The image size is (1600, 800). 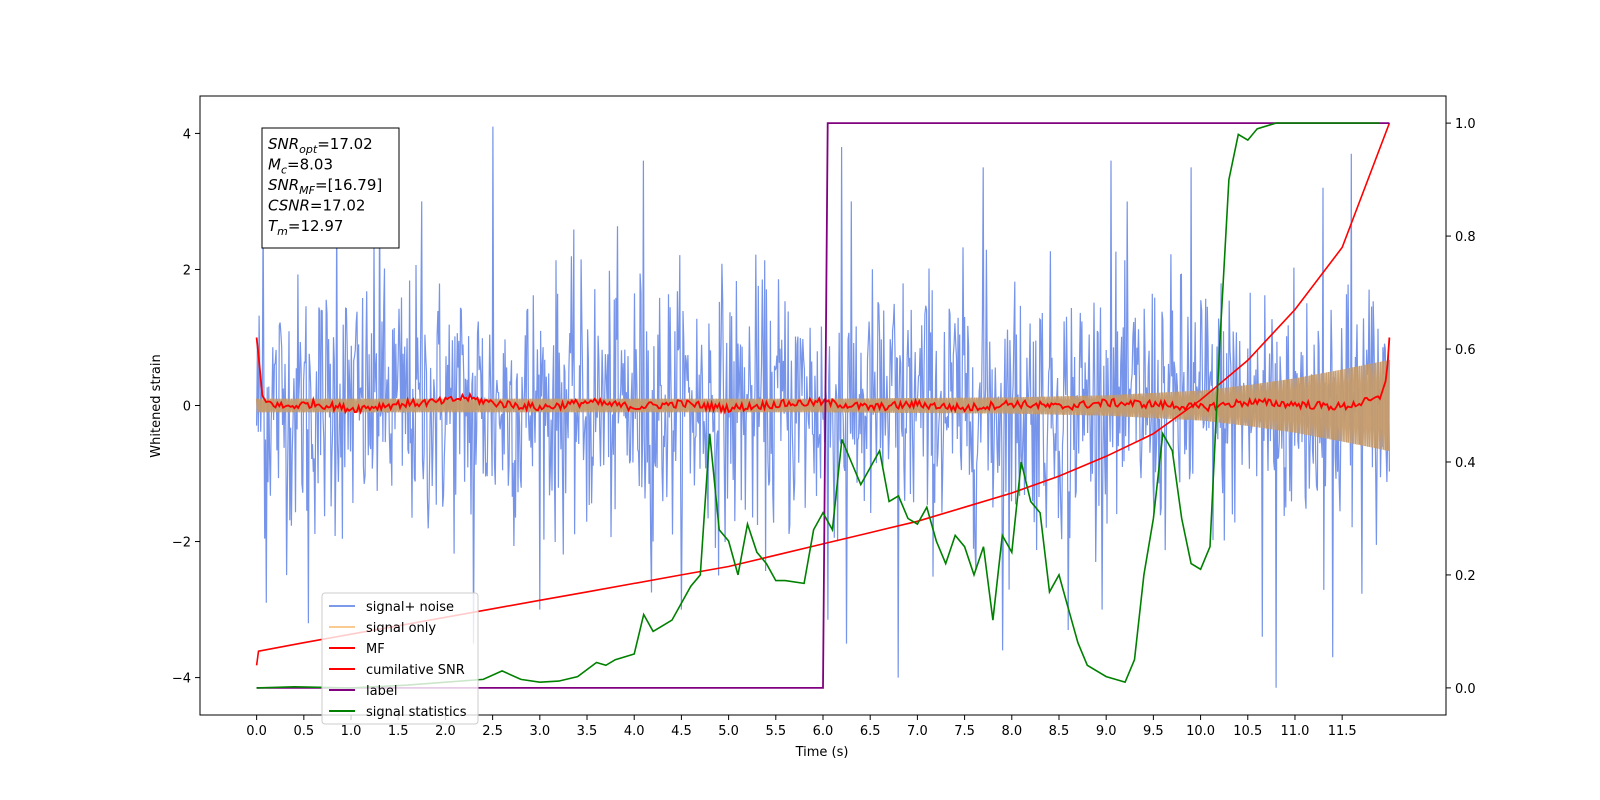 What do you see at coordinates (416, 712) in the screenshot?
I see `legend-label: signal statistics` at bounding box center [416, 712].